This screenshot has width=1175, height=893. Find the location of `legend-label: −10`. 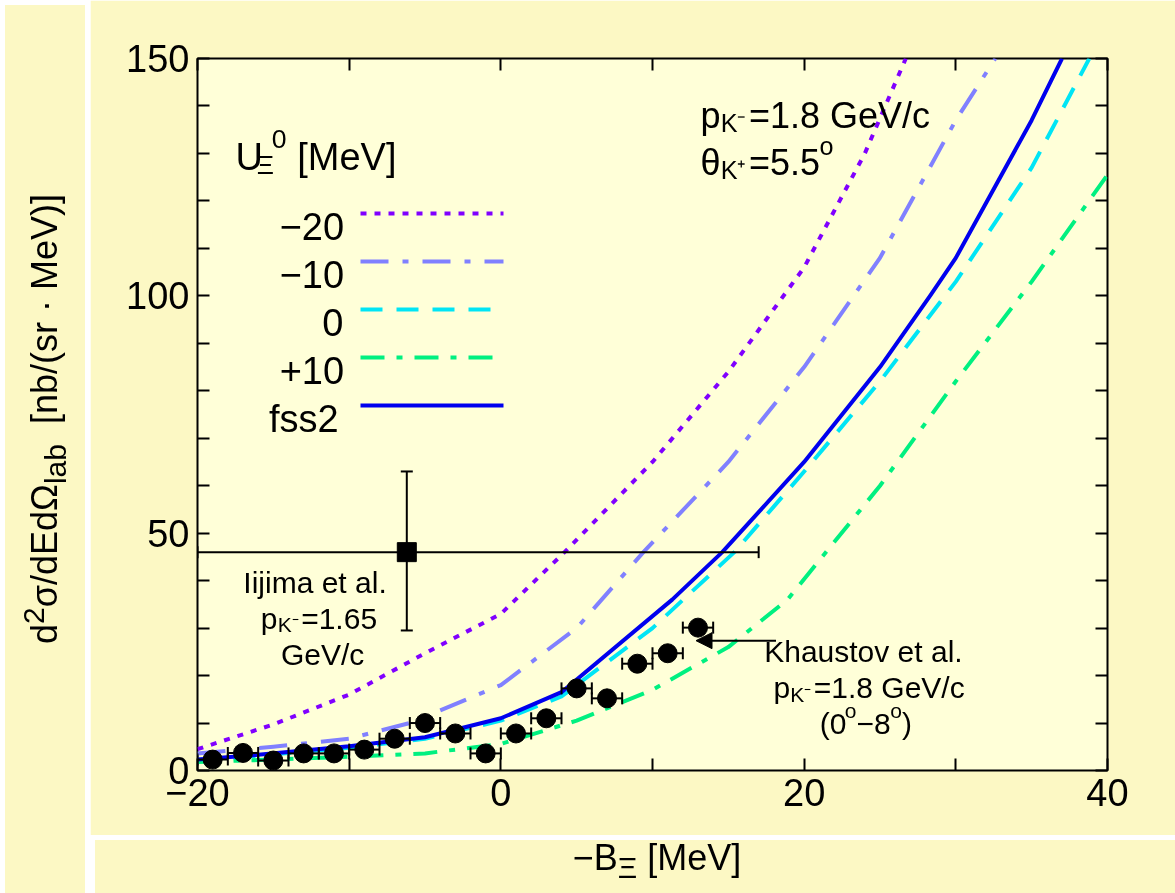

legend-label: −10 is located at coordinates (312, 275).